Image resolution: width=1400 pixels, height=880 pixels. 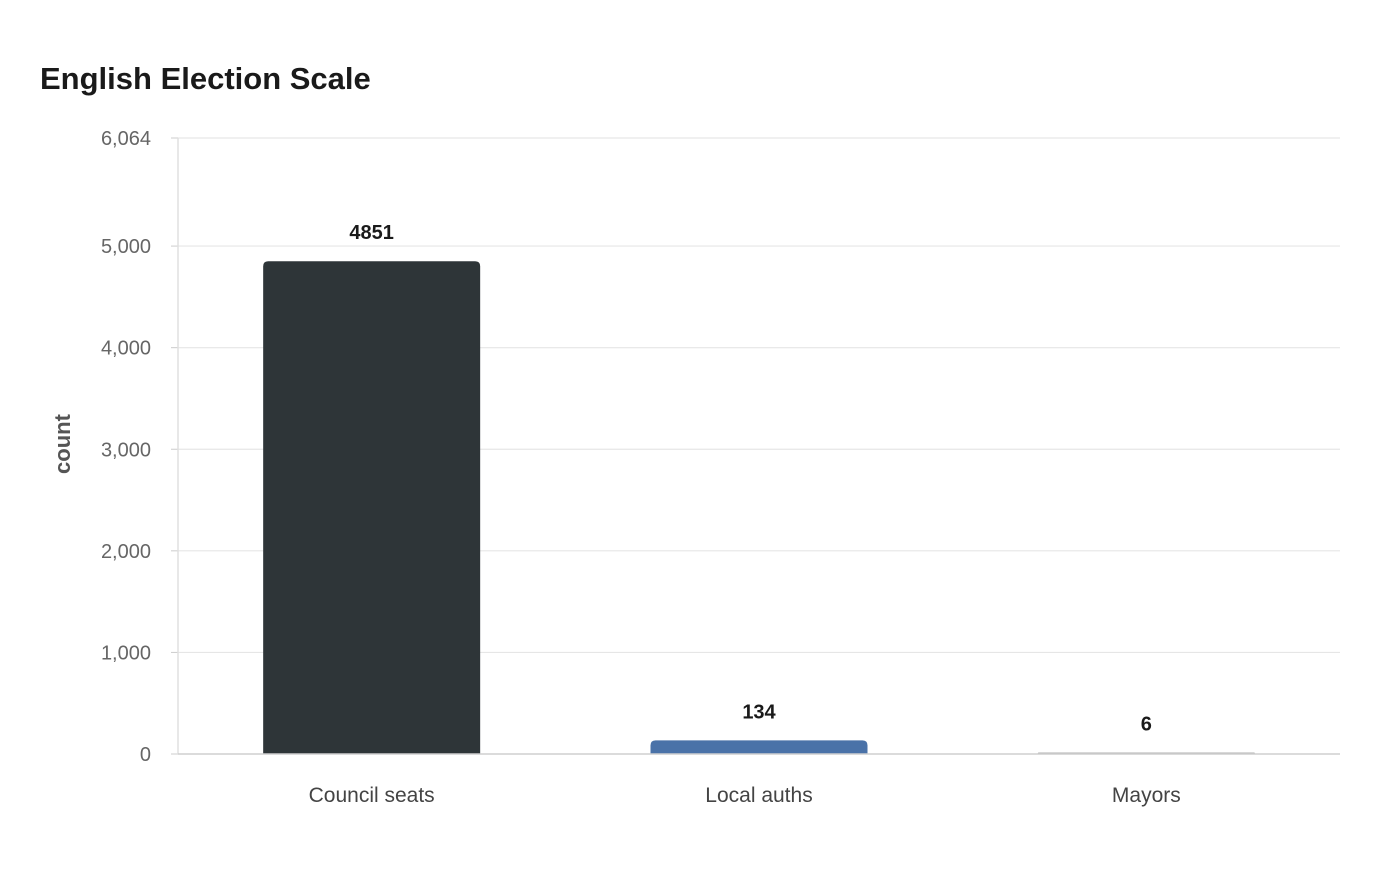 I want to click on axes, so click(x=175, y=446).